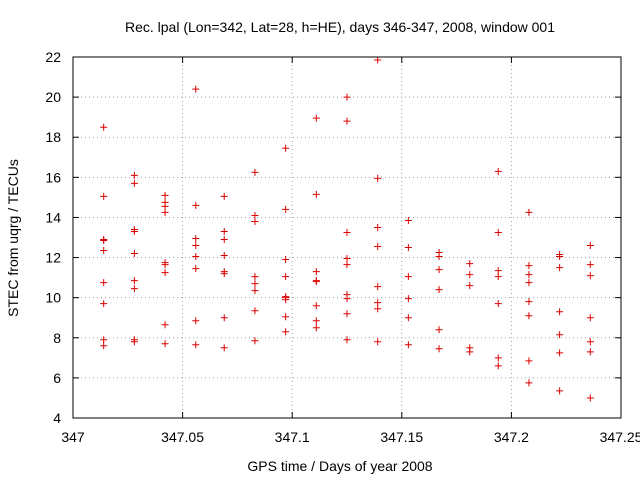 This screenshot has width=640, height=480. I want to click on y-tick-label: 10, so click(53, 298).